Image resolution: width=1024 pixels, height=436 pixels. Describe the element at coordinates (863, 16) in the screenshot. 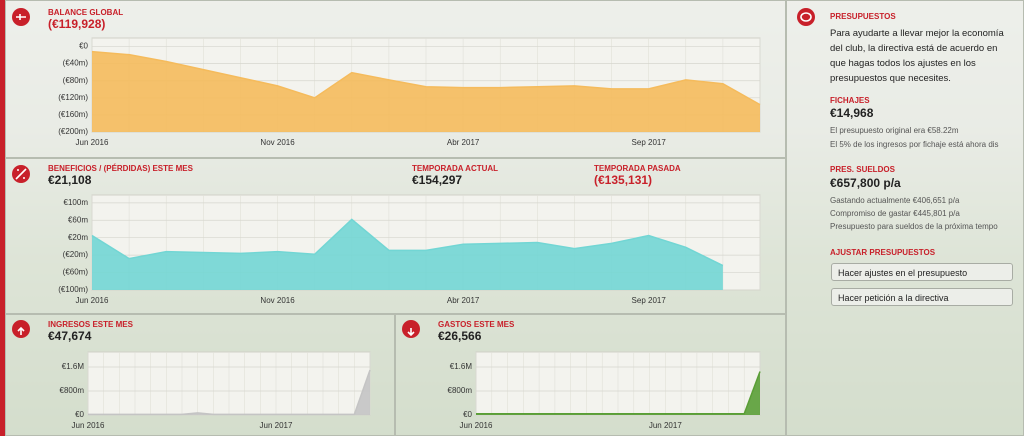

I see `label: PRESUPUESTOS` at that location.